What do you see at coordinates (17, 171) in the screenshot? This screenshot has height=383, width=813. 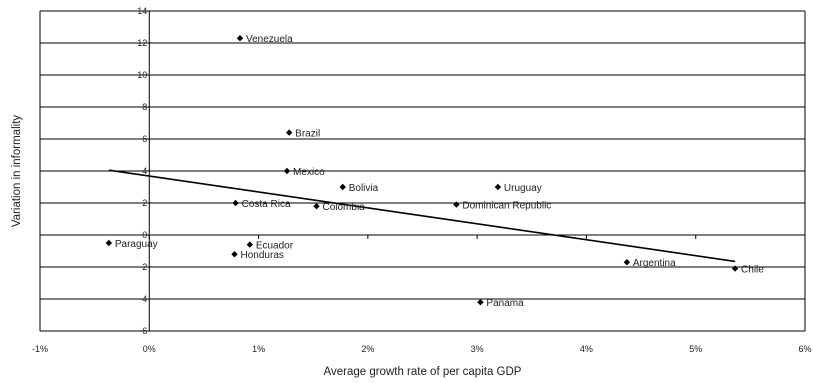 I see `y-axis-title: Variation in informality` at bounding box center [17, 171].